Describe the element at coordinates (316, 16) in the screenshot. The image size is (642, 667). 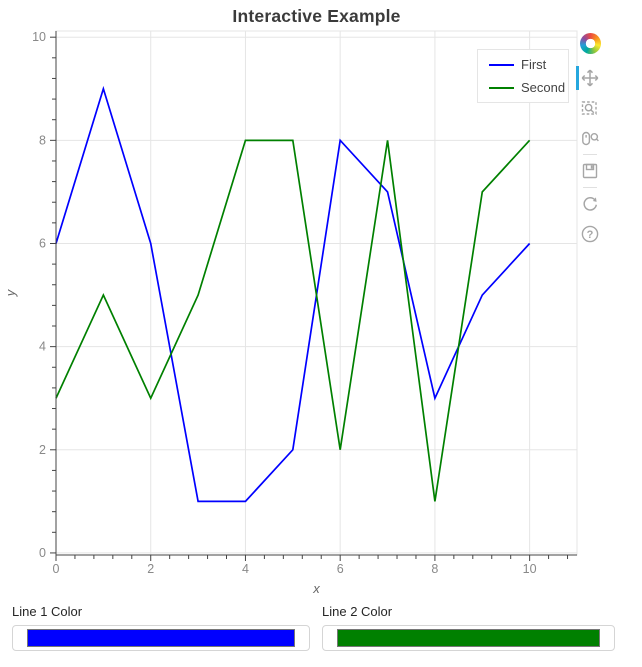
I see `chart-title: Interactive Example` at that location.